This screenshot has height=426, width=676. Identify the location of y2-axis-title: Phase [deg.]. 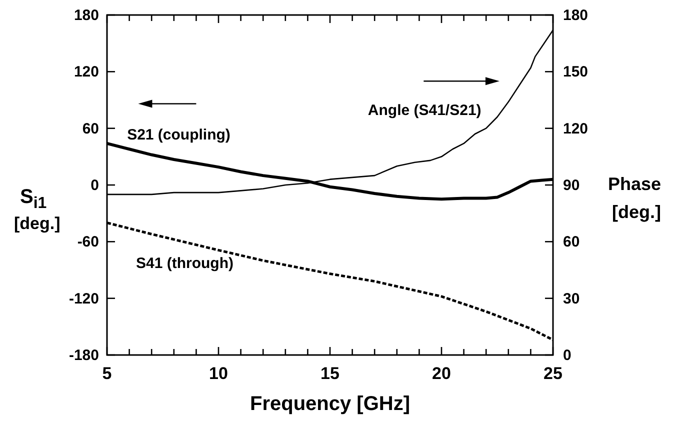
(635, 198).